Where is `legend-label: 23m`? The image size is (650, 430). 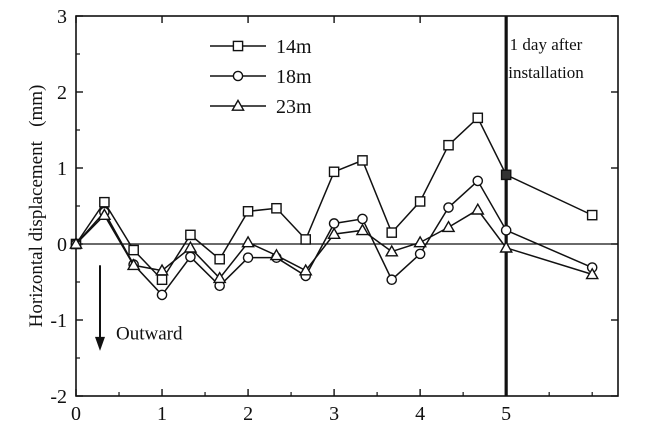 legend-label: 23m is located at coordinates (294, 107).